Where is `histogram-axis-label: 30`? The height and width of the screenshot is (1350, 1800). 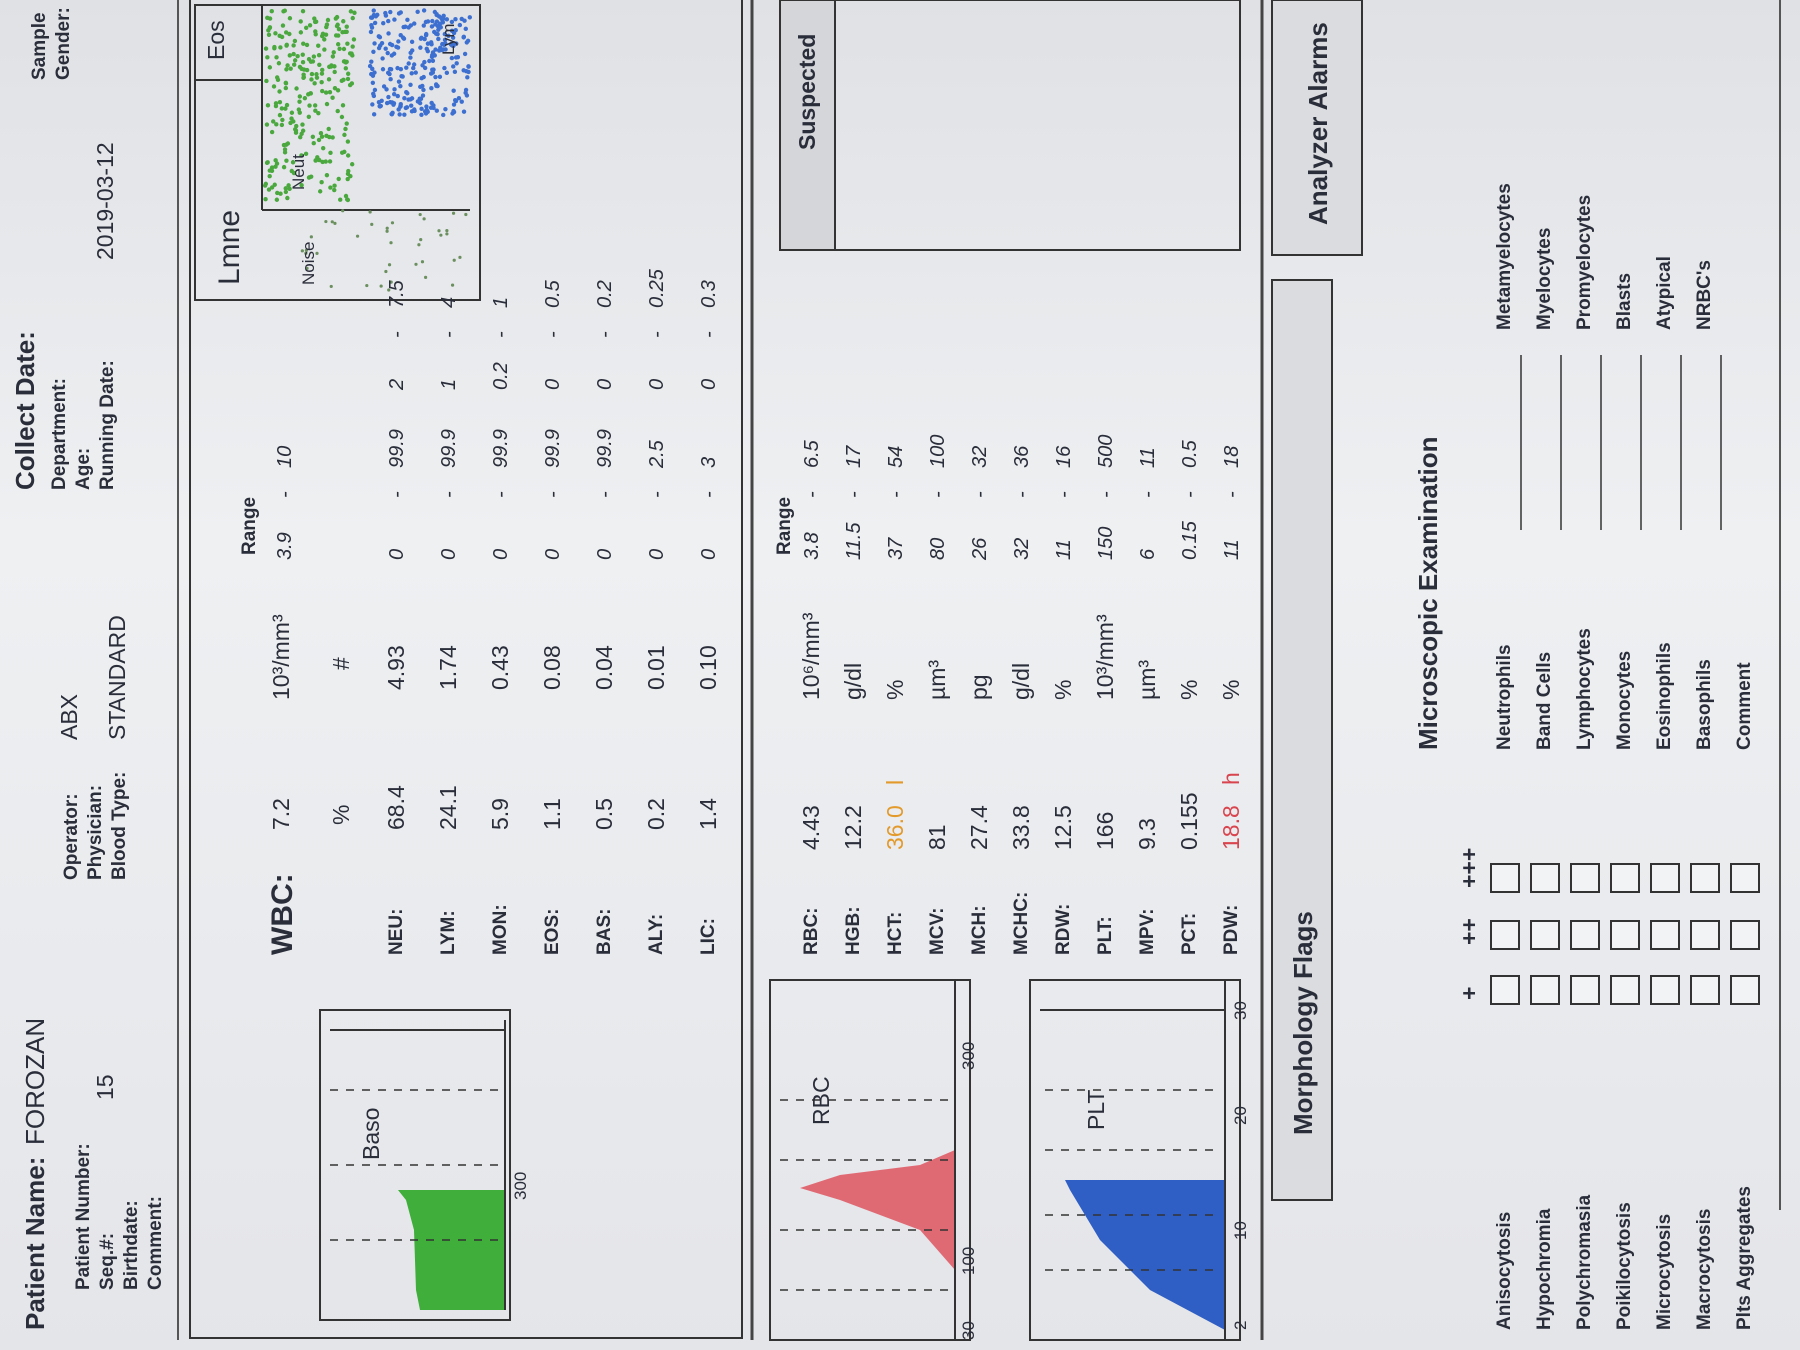
histogram-axis-label: 30 is located at coordinates (1240, 1010).